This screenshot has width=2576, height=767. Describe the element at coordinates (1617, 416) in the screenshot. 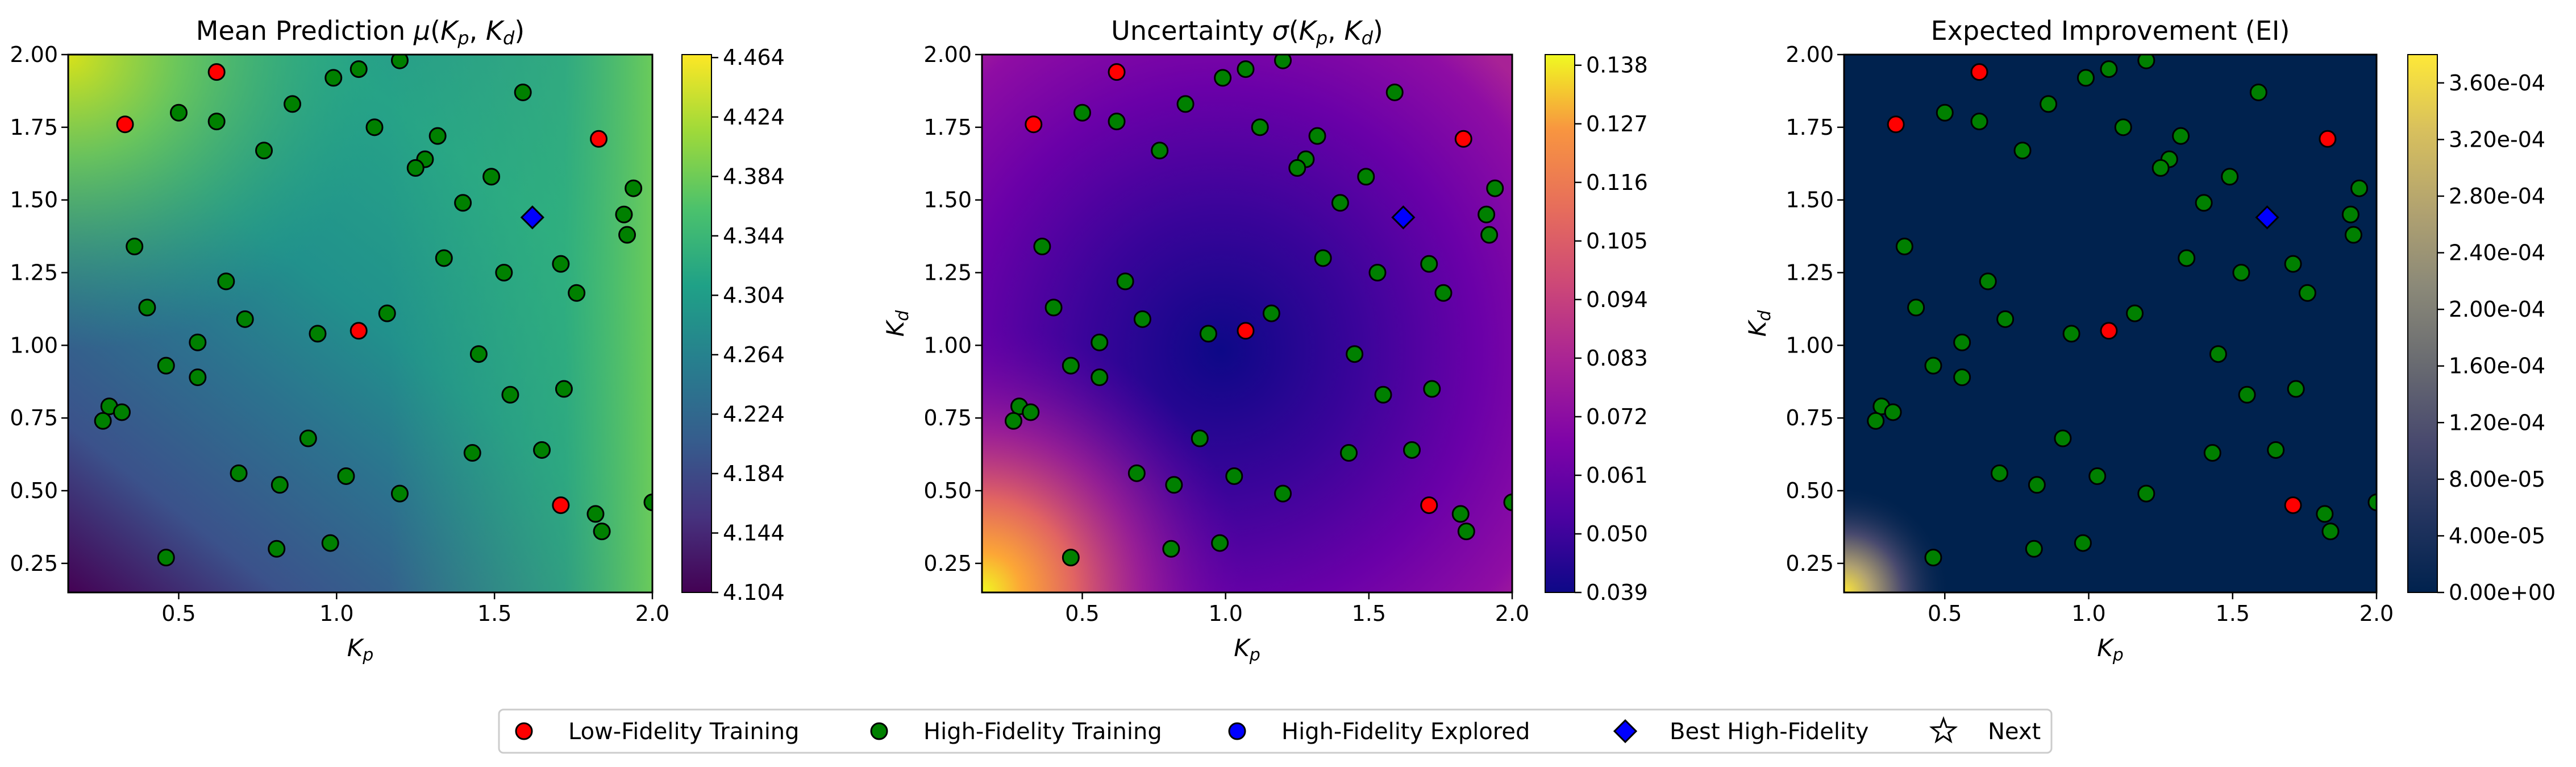

I see `colorbar-tick-label: 0.072` at that location.